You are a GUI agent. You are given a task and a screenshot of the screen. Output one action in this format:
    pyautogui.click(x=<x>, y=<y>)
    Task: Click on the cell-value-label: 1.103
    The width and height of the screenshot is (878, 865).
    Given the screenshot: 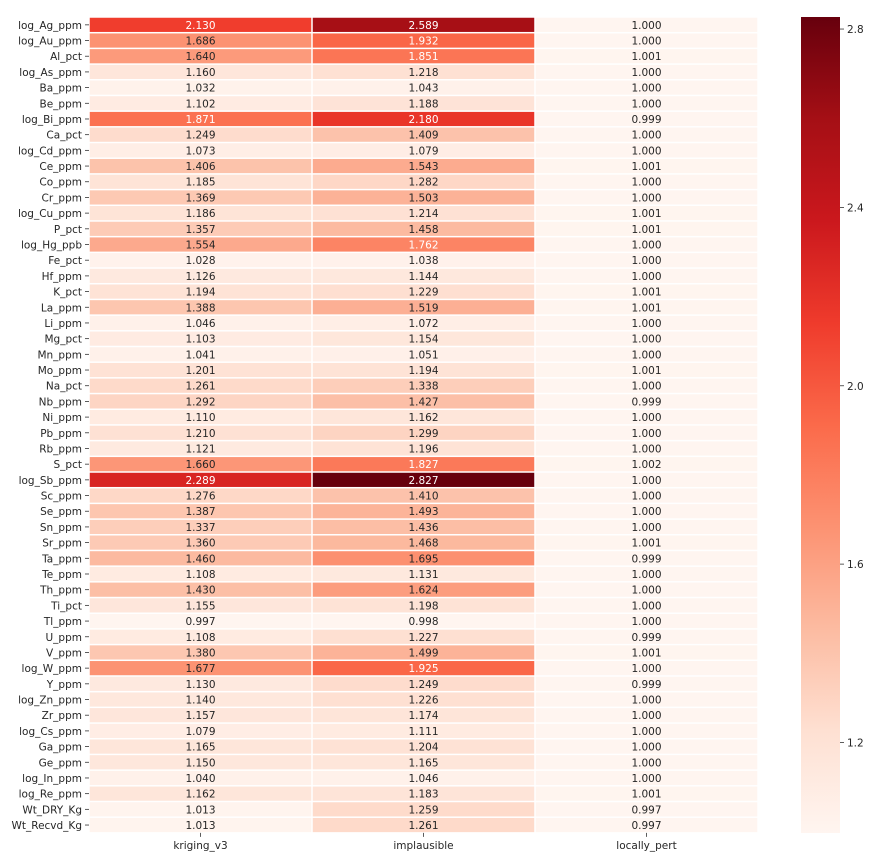 What is the action you would take?
    pyautogui.click(x=200, y=340)
    